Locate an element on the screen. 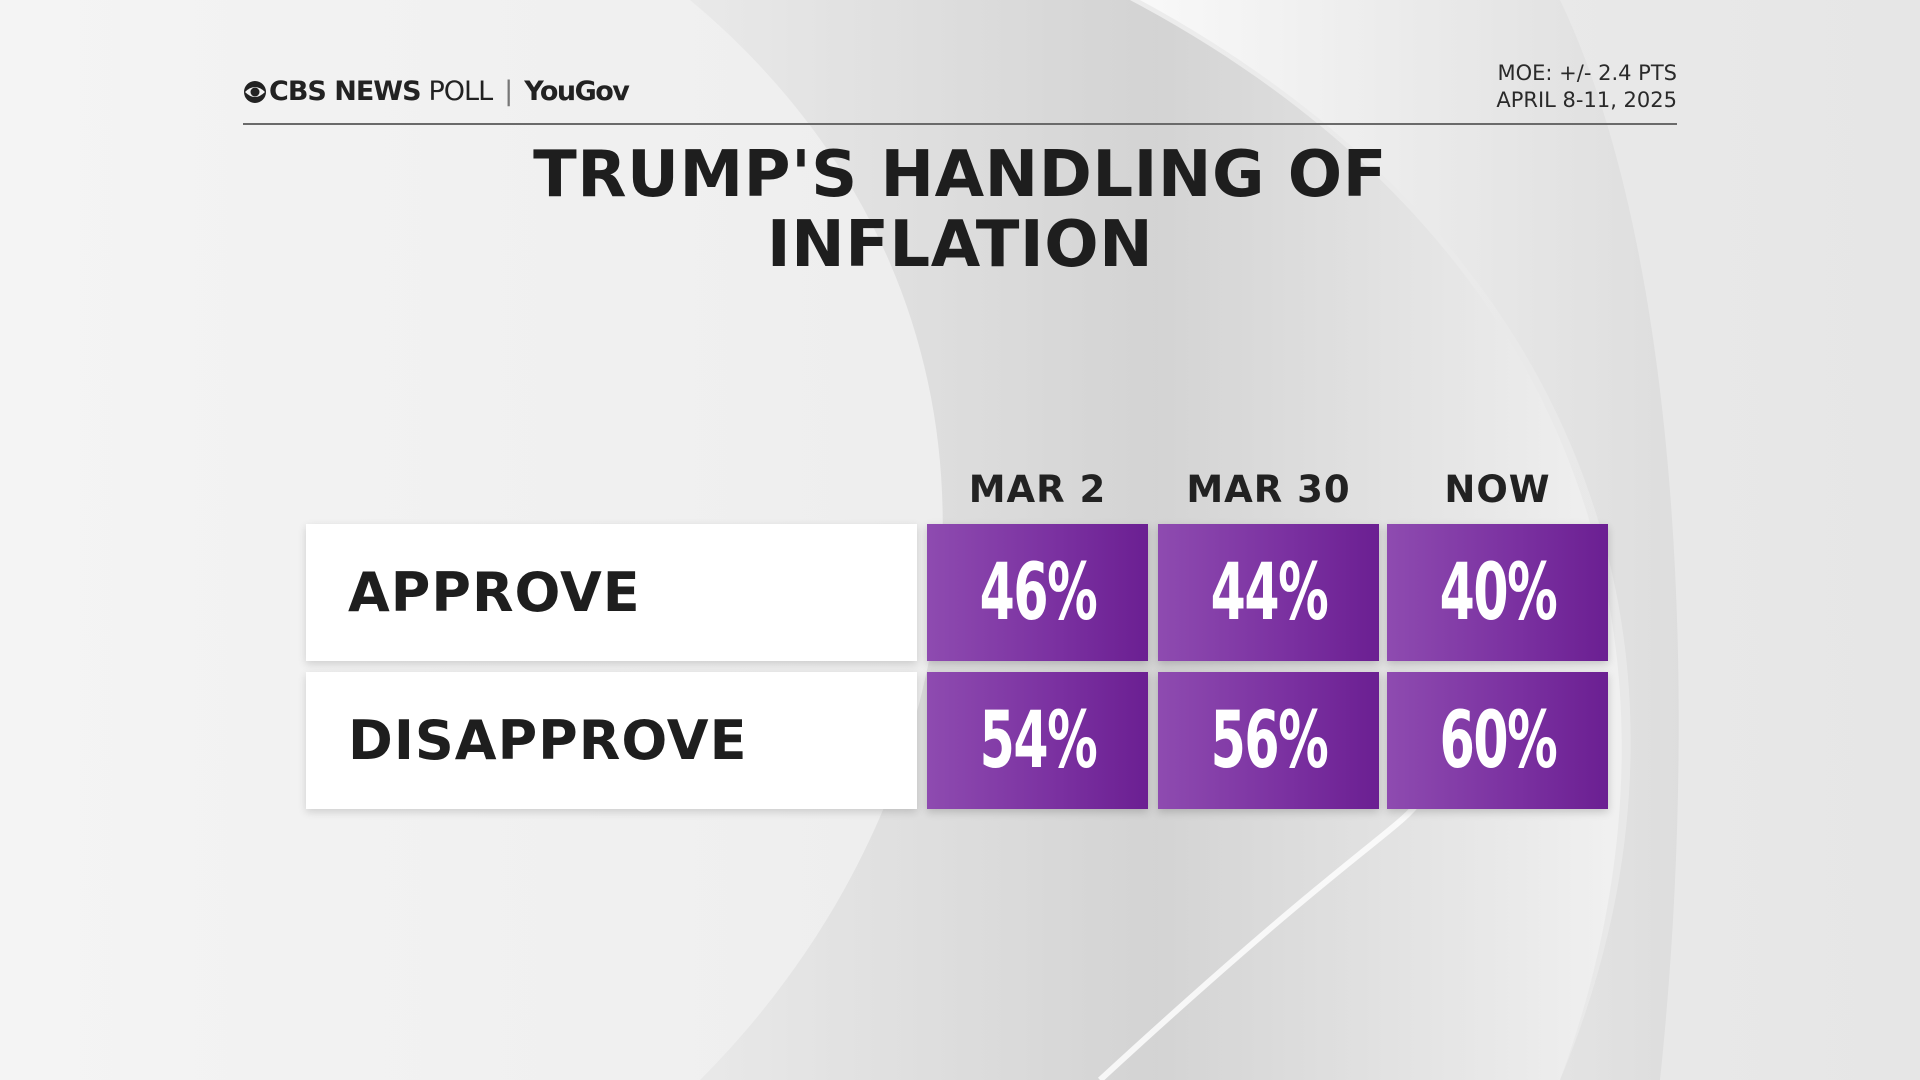 The width and height of the screenshot is (1920, 1080). column-header-mar-2: MAR 2 is located at coordinates (1037, 489).